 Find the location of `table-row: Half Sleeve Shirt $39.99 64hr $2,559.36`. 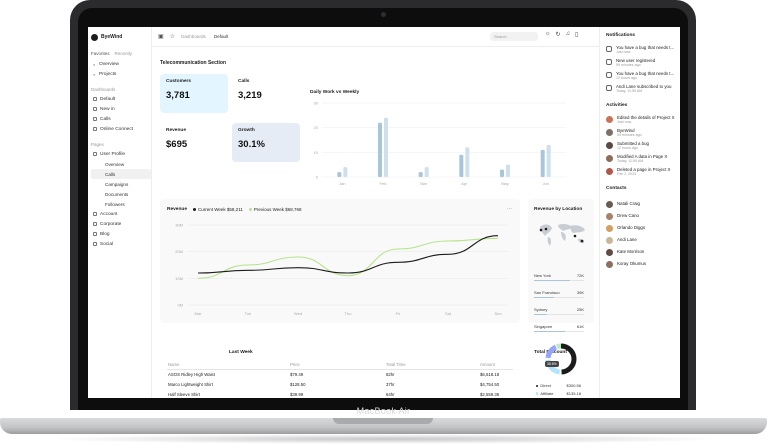

table-row: Half Sleeve Shirt $39.99 64hr $2,559.36 is located at coordinates (340, 394).